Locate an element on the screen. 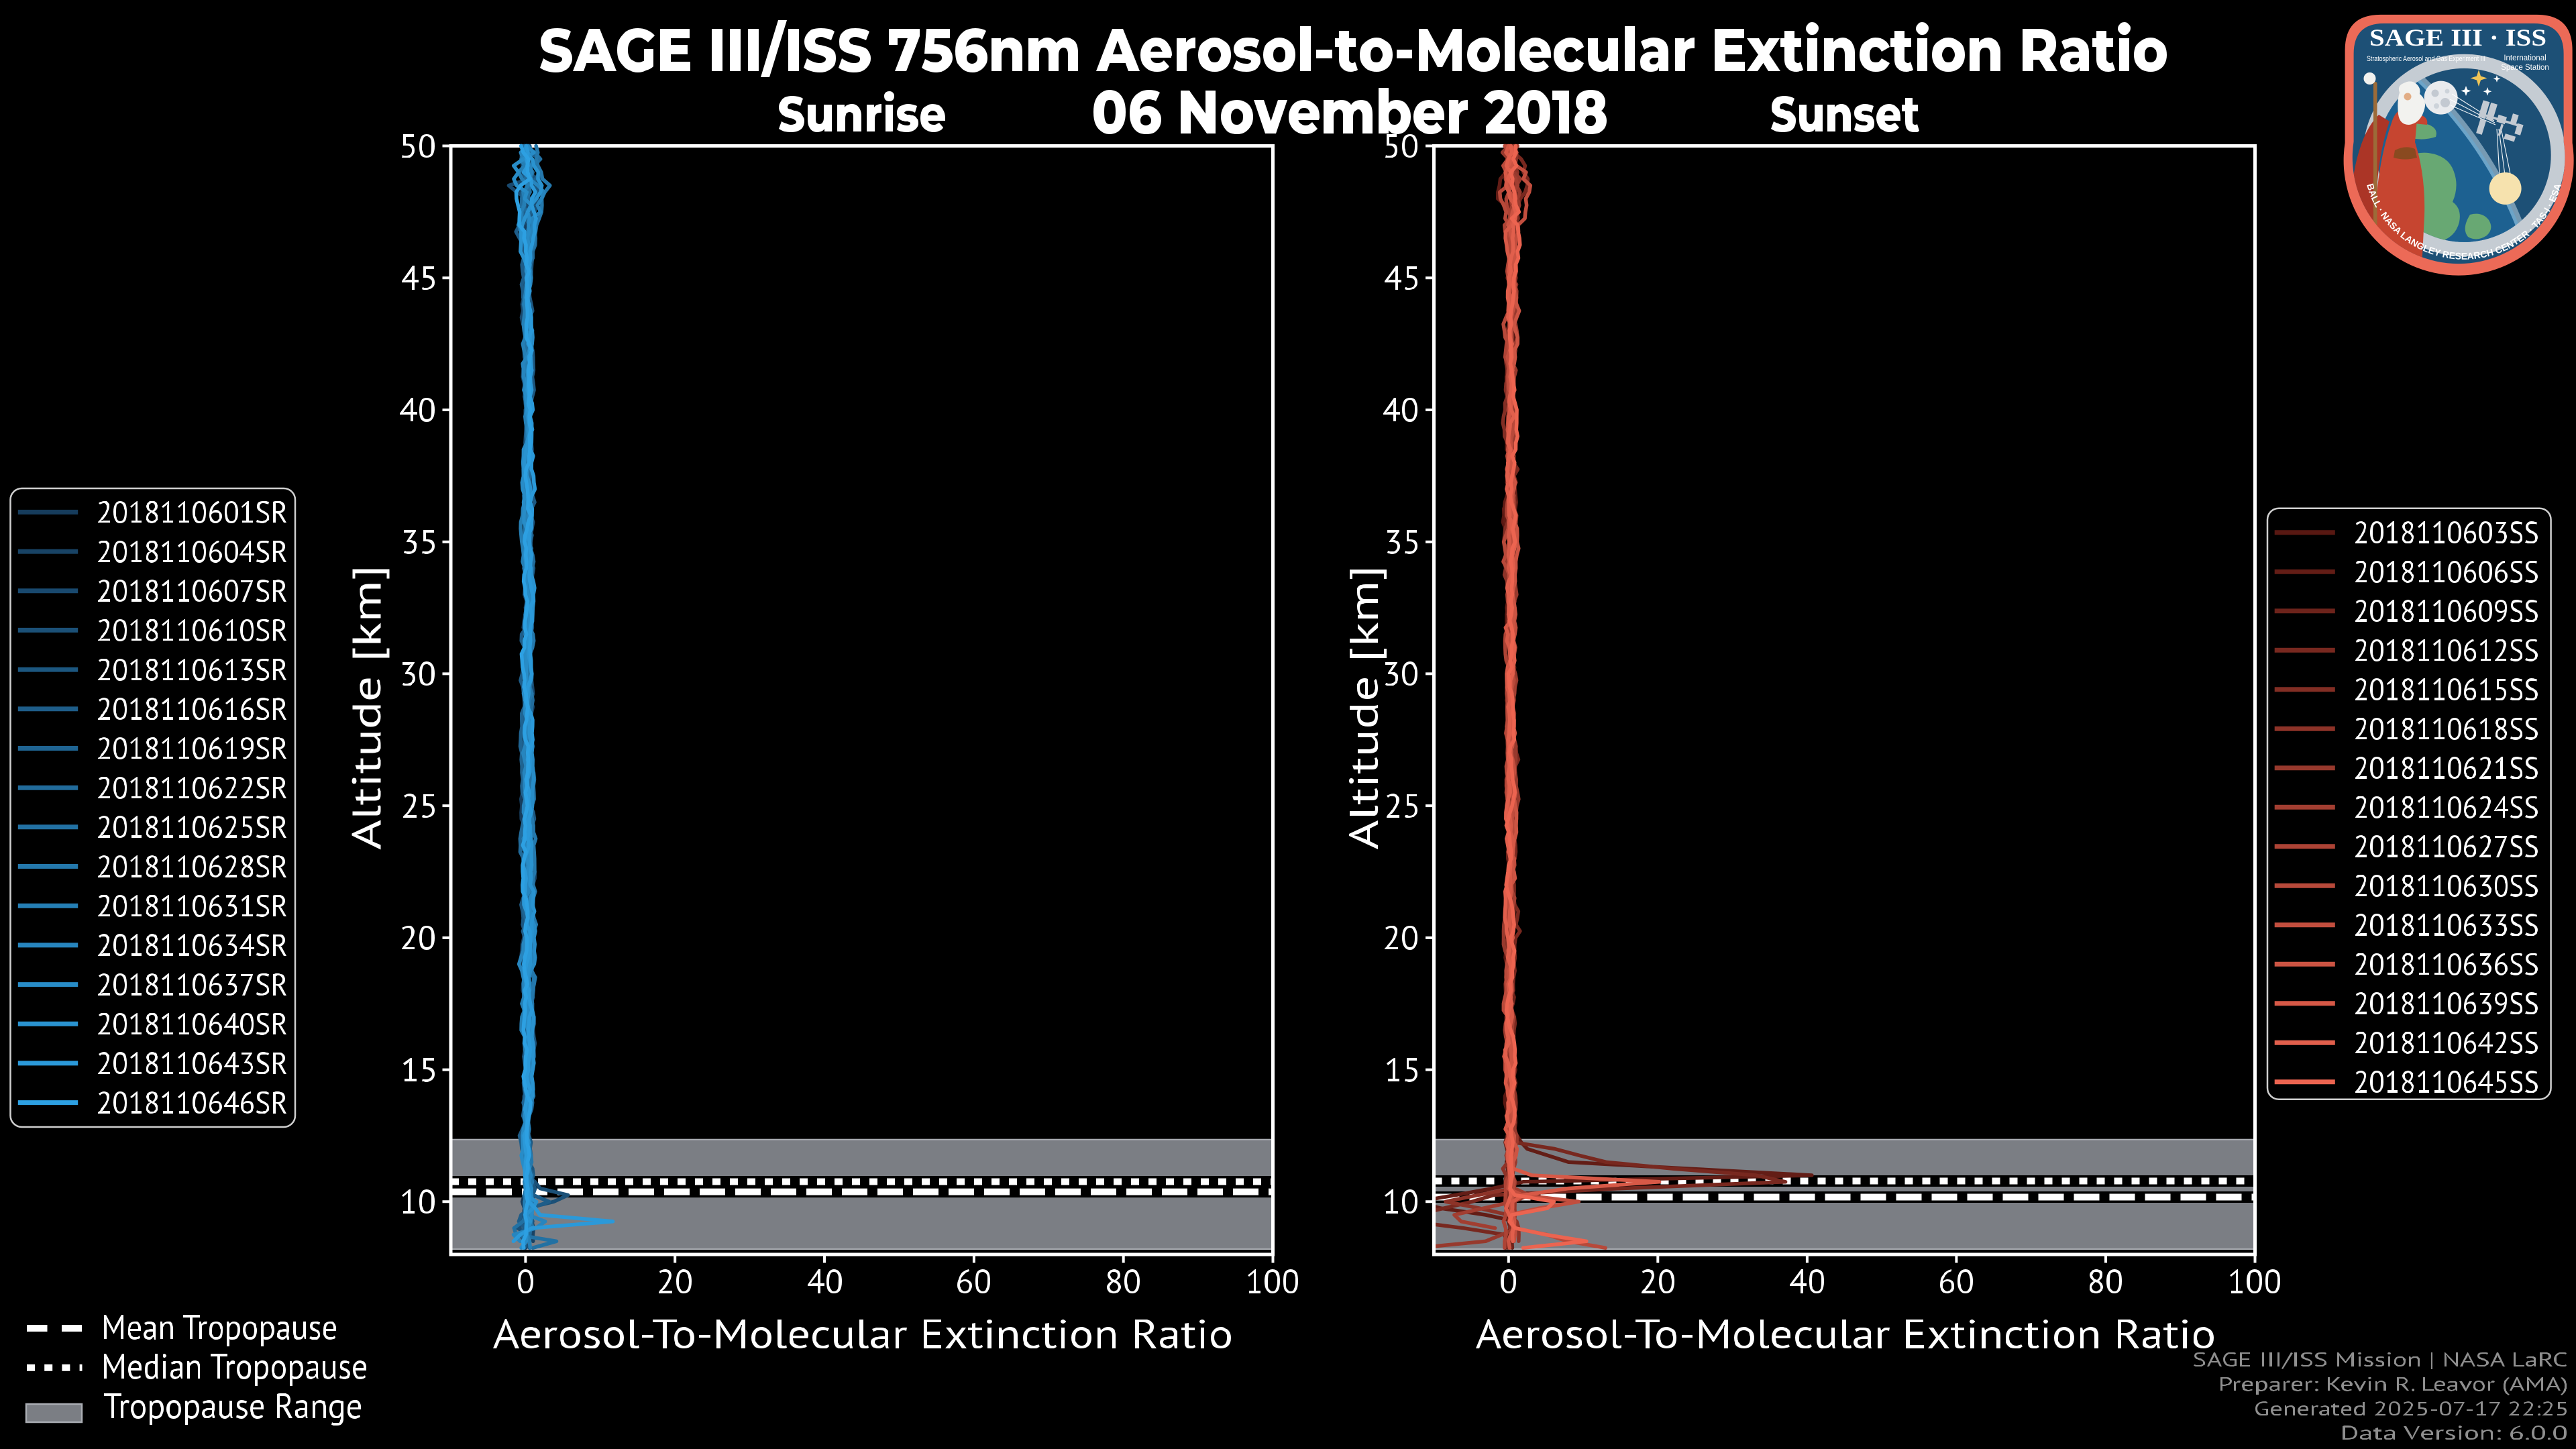 This screenshot has height=1449, width=2576. svg-text: International is located at coordinates (2525, 58).